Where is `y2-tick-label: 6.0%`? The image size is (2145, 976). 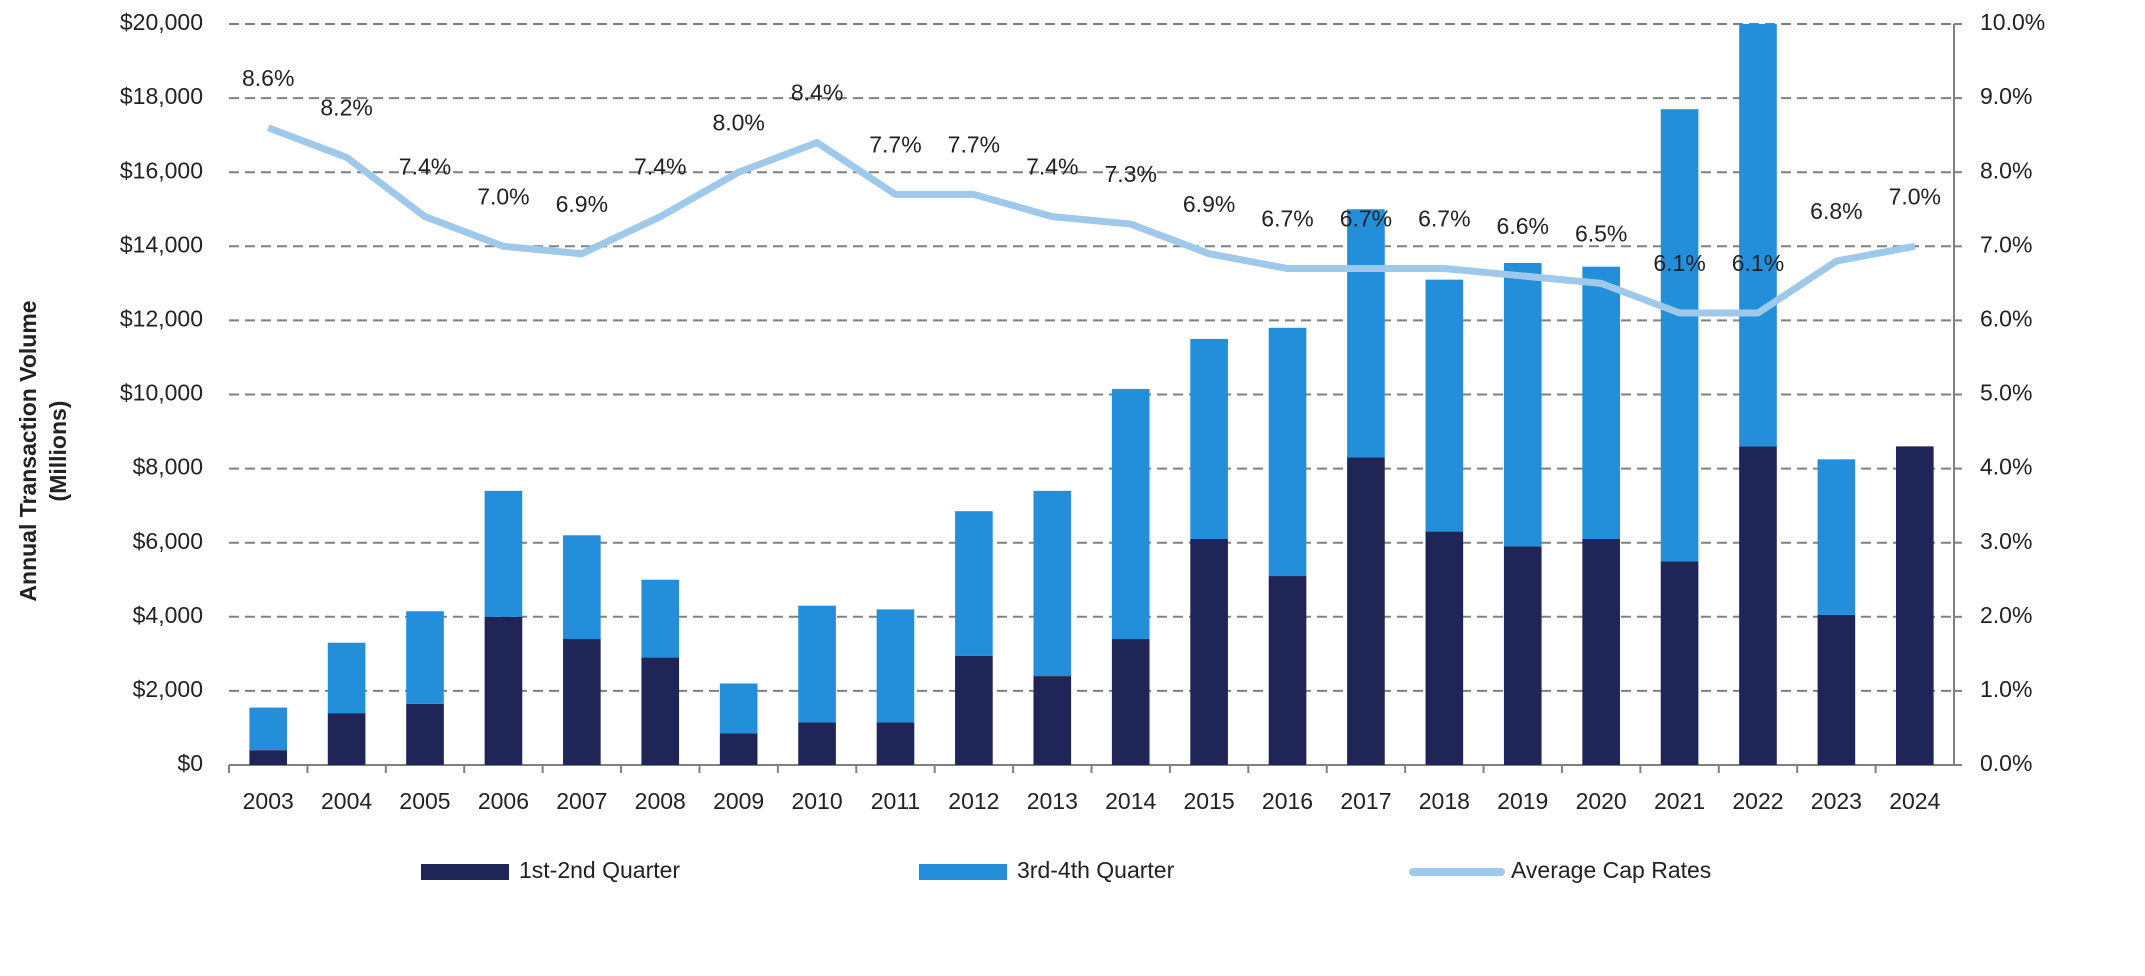
y2-tick-label: 6.0% is located at coordinates (2006, 318).